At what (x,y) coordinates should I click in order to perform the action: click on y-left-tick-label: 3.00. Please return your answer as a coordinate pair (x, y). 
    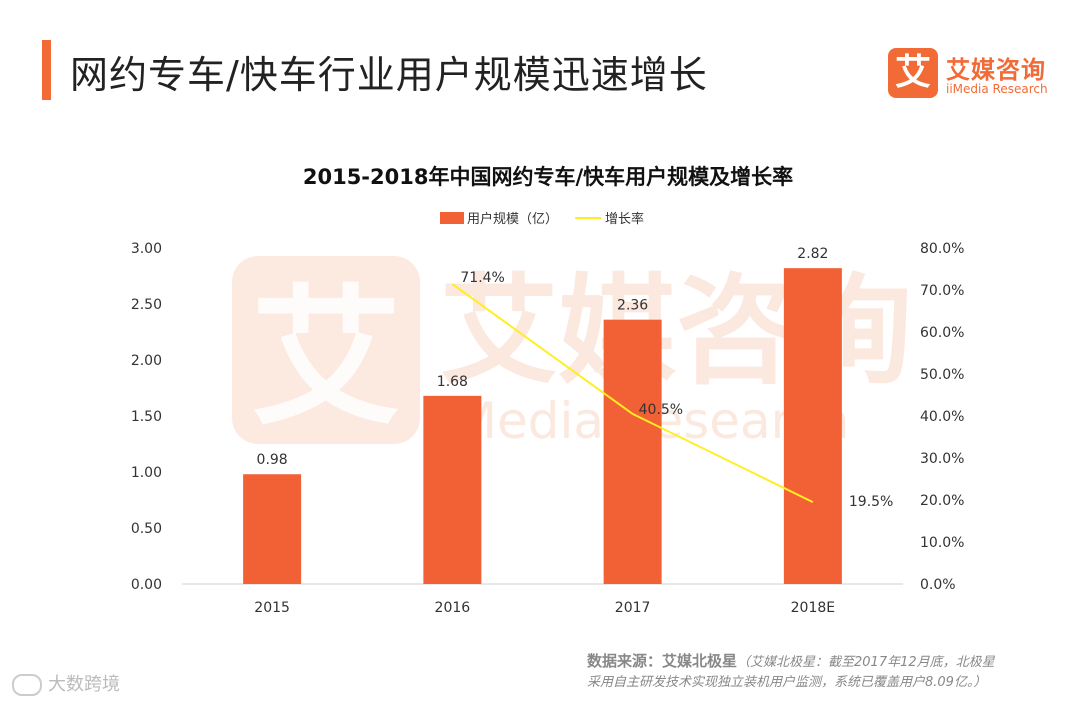
    Looking at the image, I should click on (146, 249).